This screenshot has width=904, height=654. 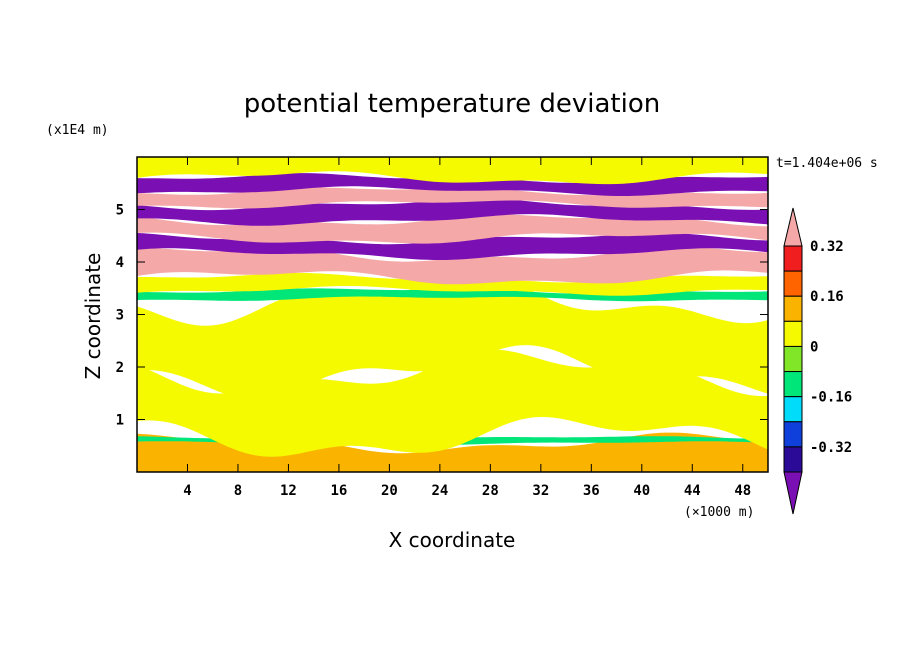 I want to click on colorbar-tick-label: -0.32, so click(x=831, y=448).